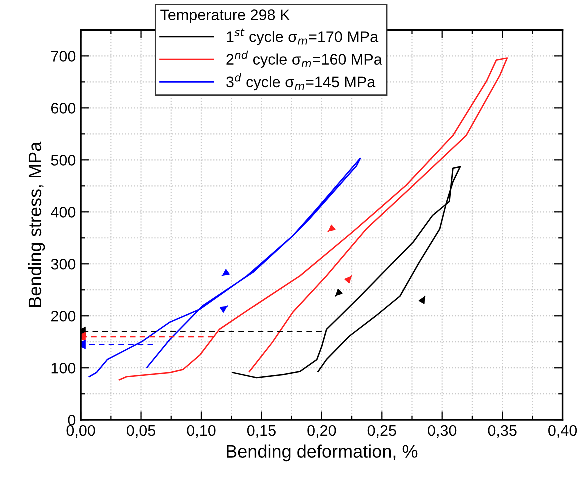  What do you see at coordinates (301, 82) in the screenshot?
I see `legend-label: 3$^{d}$ cycle σ$_{m}$=145 MPa` at bounding box center [301, 82].